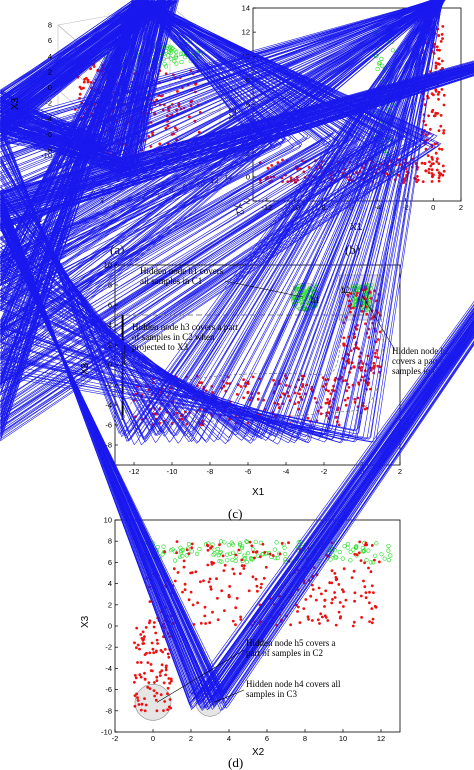 This screenshot has width=474, height=770. What do you see at coordinates (258, 752) in the screenshot?
I see `panel-d-xlabel: X2` at bounding box center [258, 752].